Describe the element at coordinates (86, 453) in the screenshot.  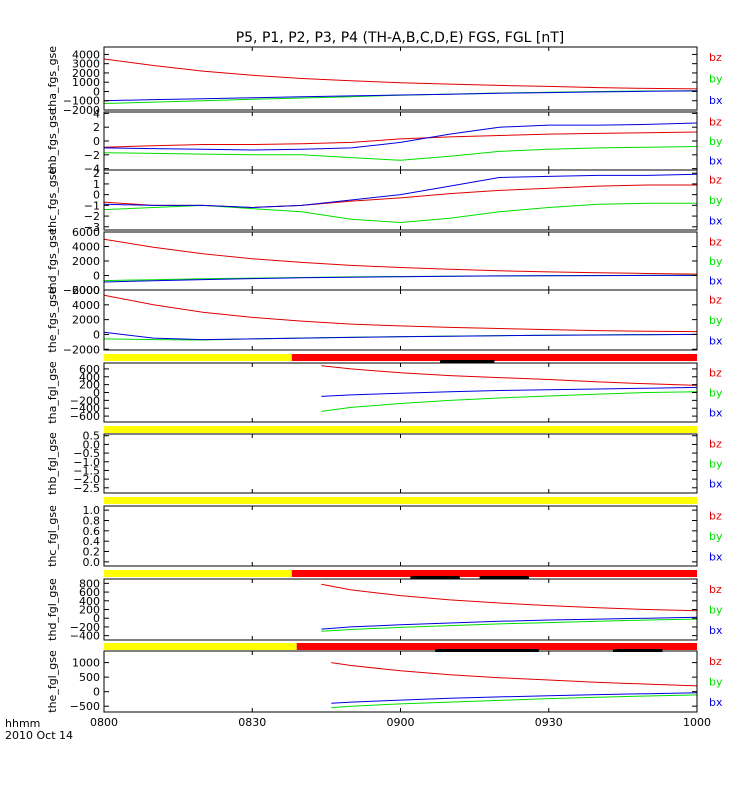
I see `y-tick-label: −0.5` at that location.